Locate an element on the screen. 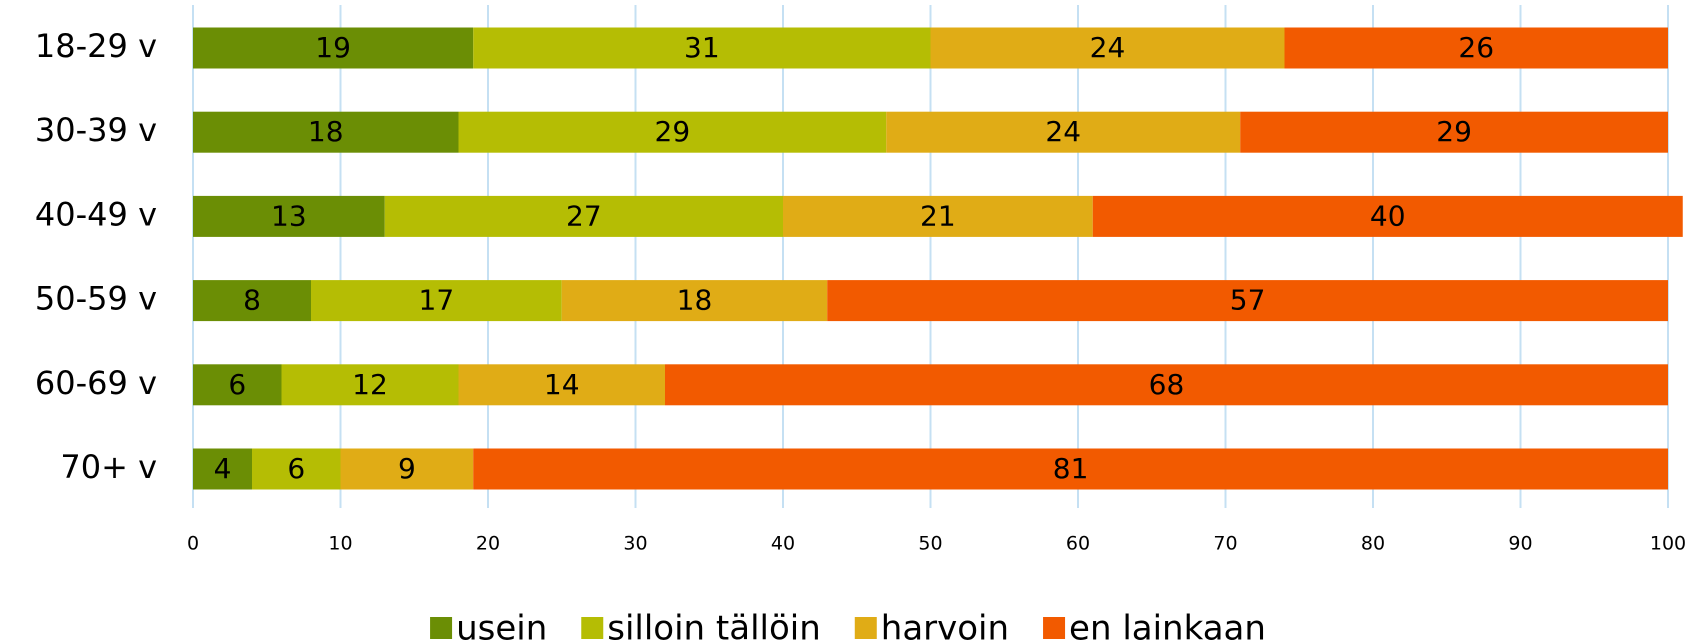 The height and width of the screenshot is (644, 1696). y-tick-label: 50-59 v is located at coordinates (96, 299).